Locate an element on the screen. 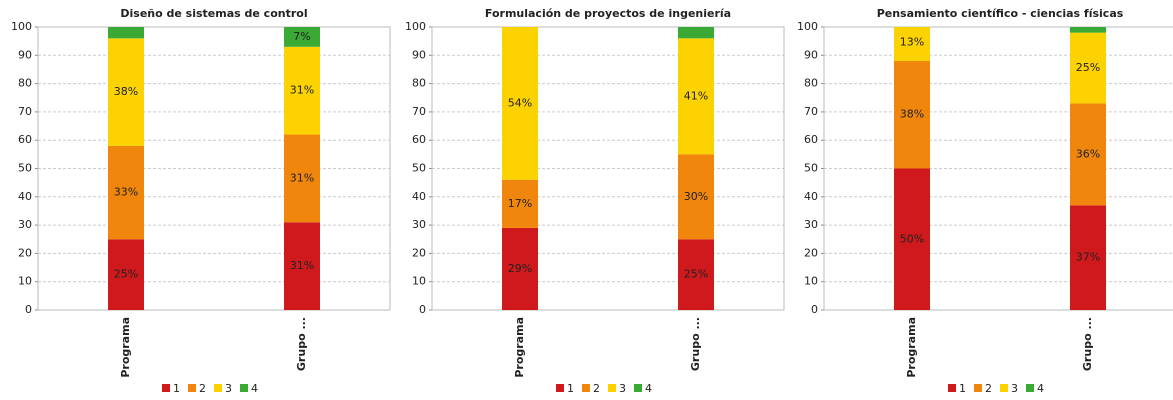  chart-title: Formulación de proyectos de ingeniería is located at coordinates (608, 13).